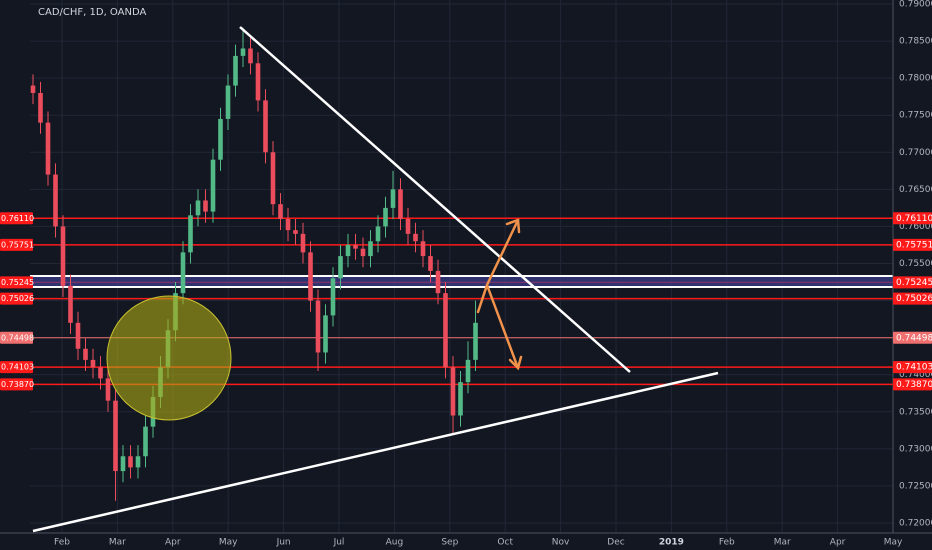 The image size is (932, 550). I want to click on y-tick-label: 0.79000, so click(915, 5).